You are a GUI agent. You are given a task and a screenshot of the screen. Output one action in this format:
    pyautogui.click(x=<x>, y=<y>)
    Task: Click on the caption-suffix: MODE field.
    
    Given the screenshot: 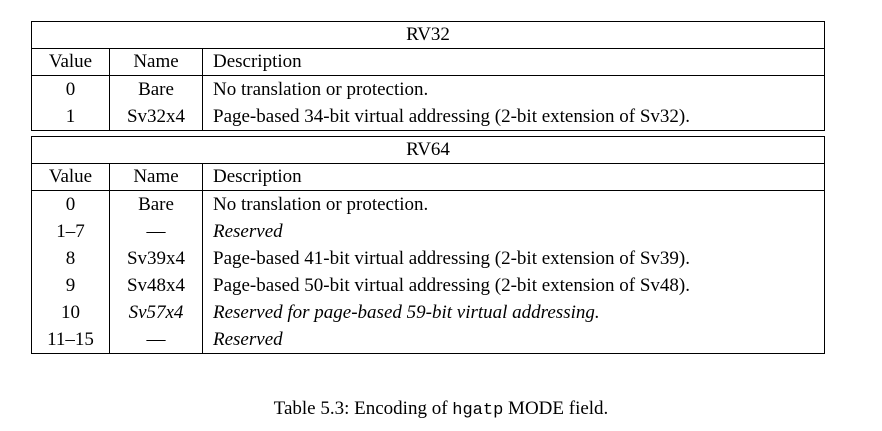 What is the action you would take?
    pyautogui.click(x=556, y=408)
    